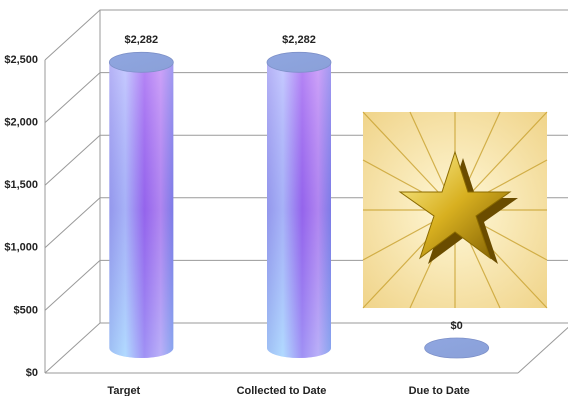  What do you see at coordinates (32, 373) in the screenshot?
I see `y-tick-label: $0` at bounding box center [32, 373].